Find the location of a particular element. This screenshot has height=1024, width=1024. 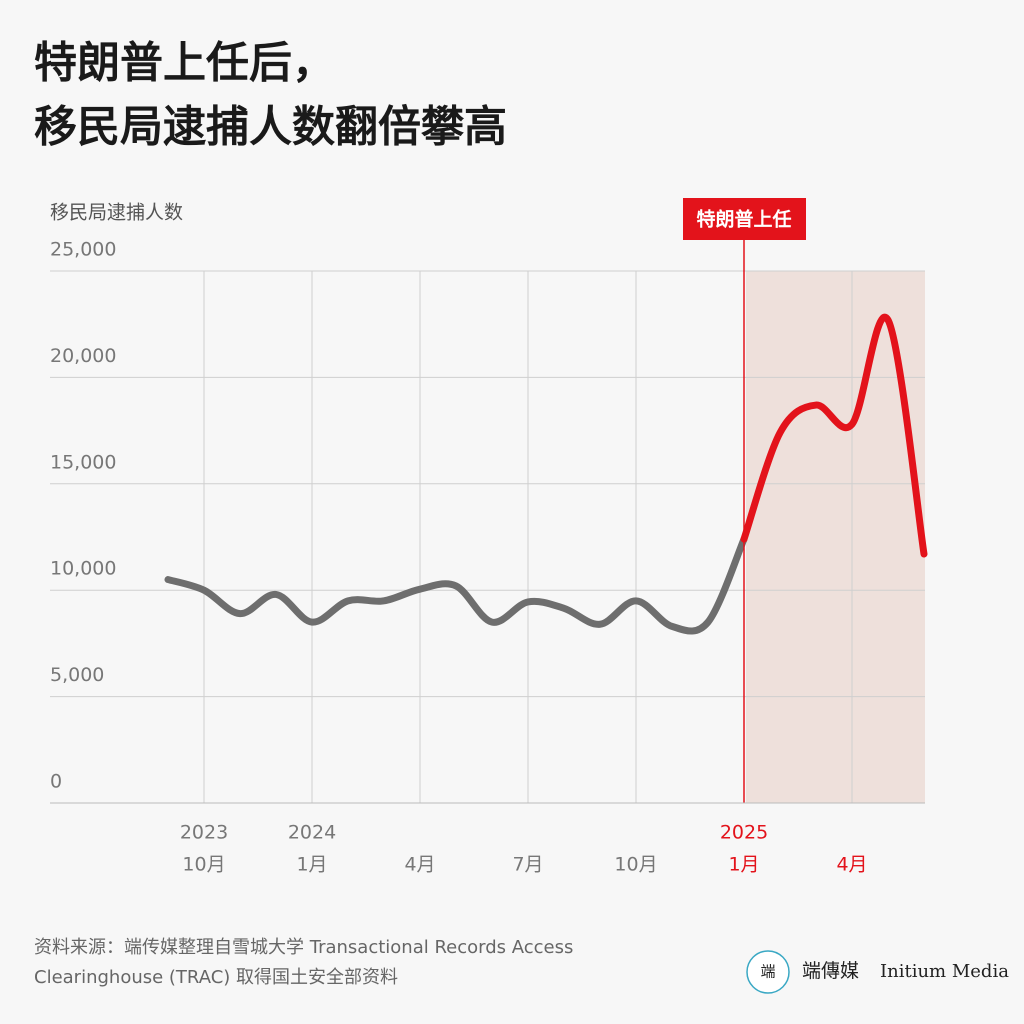

y-axis-label: 移民局逮捕人数 is located at coordinates (116, 213).